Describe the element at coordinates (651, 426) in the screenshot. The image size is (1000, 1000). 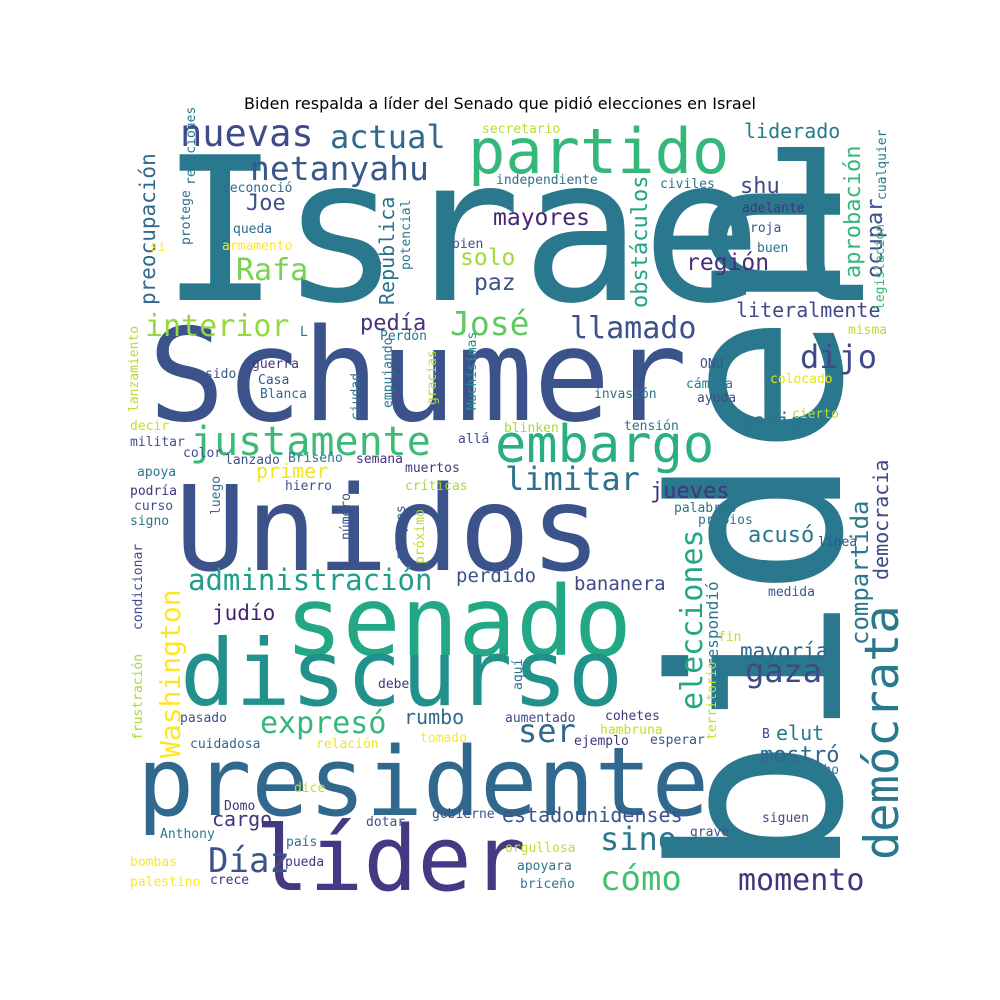
I see `word-tension: tensión` at that location.